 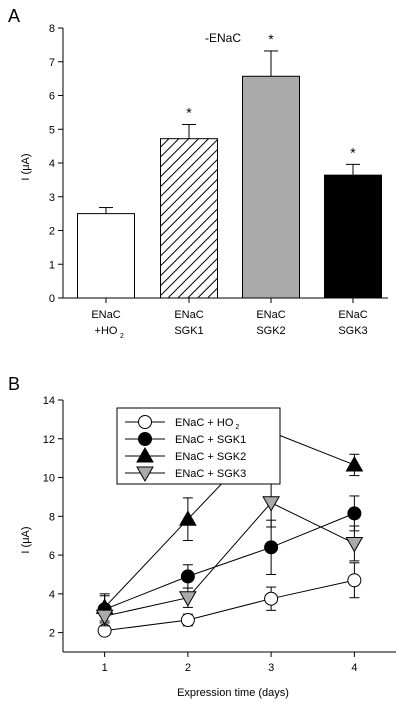 I want to click on x-tick-label: 3, so click(x=271, y=668).